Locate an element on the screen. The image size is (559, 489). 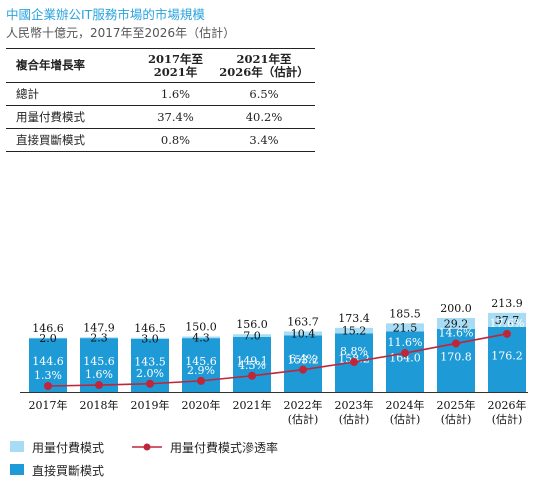
bar-buyout-label: 143.5 is located at coordinates (150, 361).